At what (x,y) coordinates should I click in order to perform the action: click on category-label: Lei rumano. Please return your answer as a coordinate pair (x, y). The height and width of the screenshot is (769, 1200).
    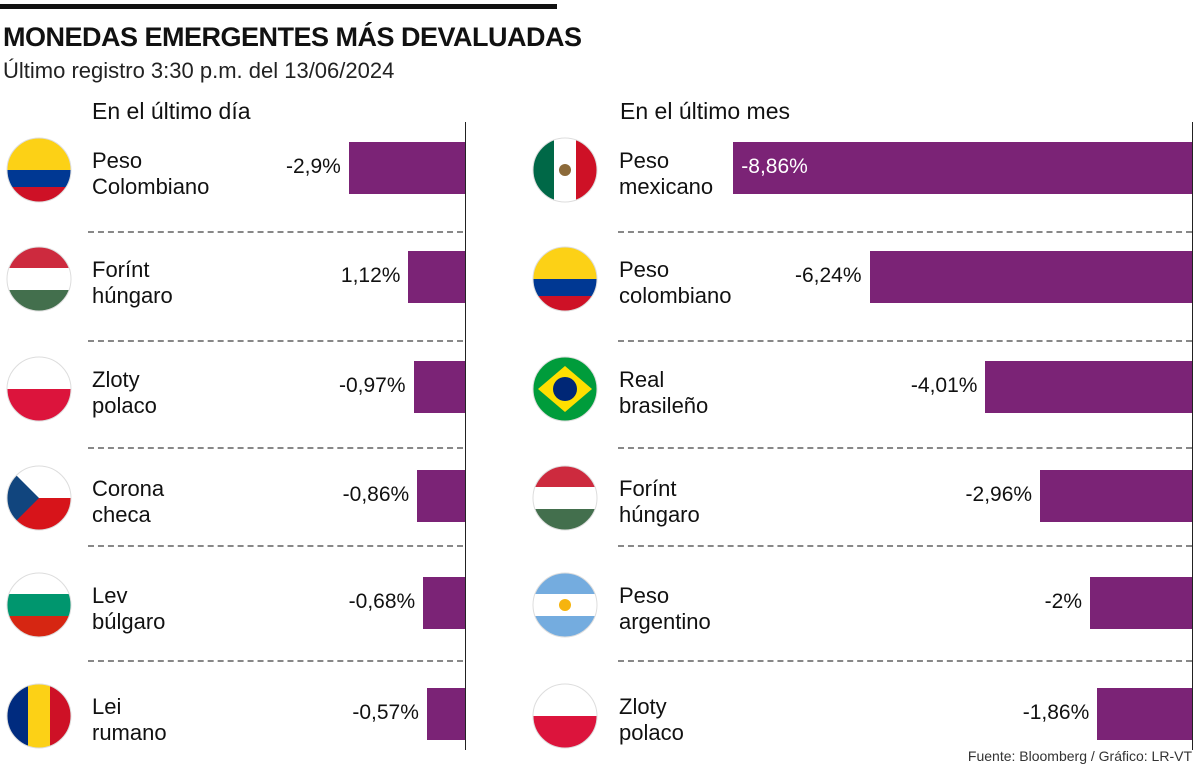
    Looking at the image, I should click on (129, 720).